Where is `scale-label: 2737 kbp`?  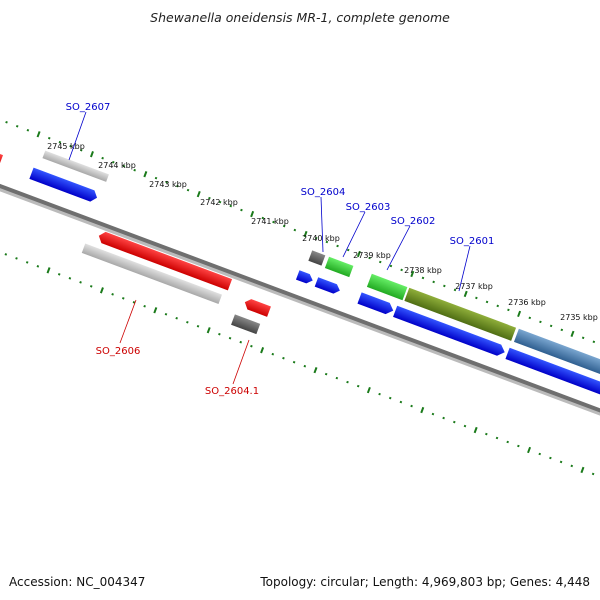
scale-label: 2737 kbp is located at coordinates (474, 286).